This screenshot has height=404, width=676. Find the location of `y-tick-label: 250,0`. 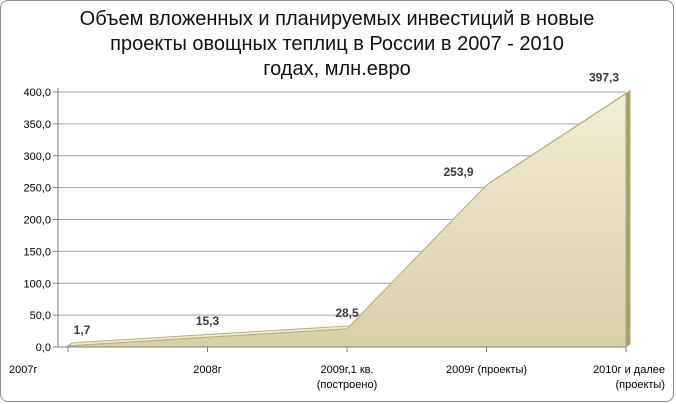

y-tick-label: 250,0 is located at coordinates (37, 189).